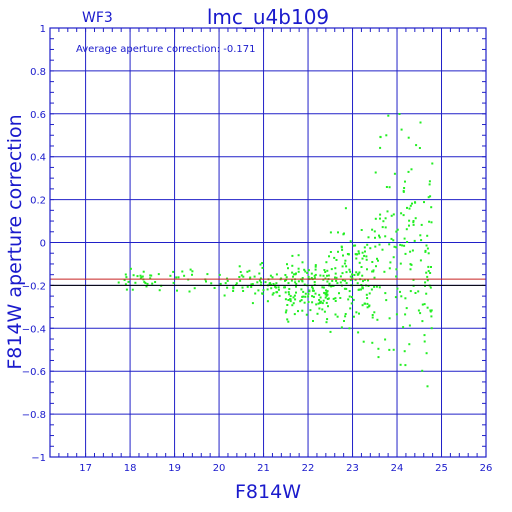  What do you see at coordinates (308, 468) in the screenshot?
I see `x-tick-label: 22` at bounding box center [308, 468].